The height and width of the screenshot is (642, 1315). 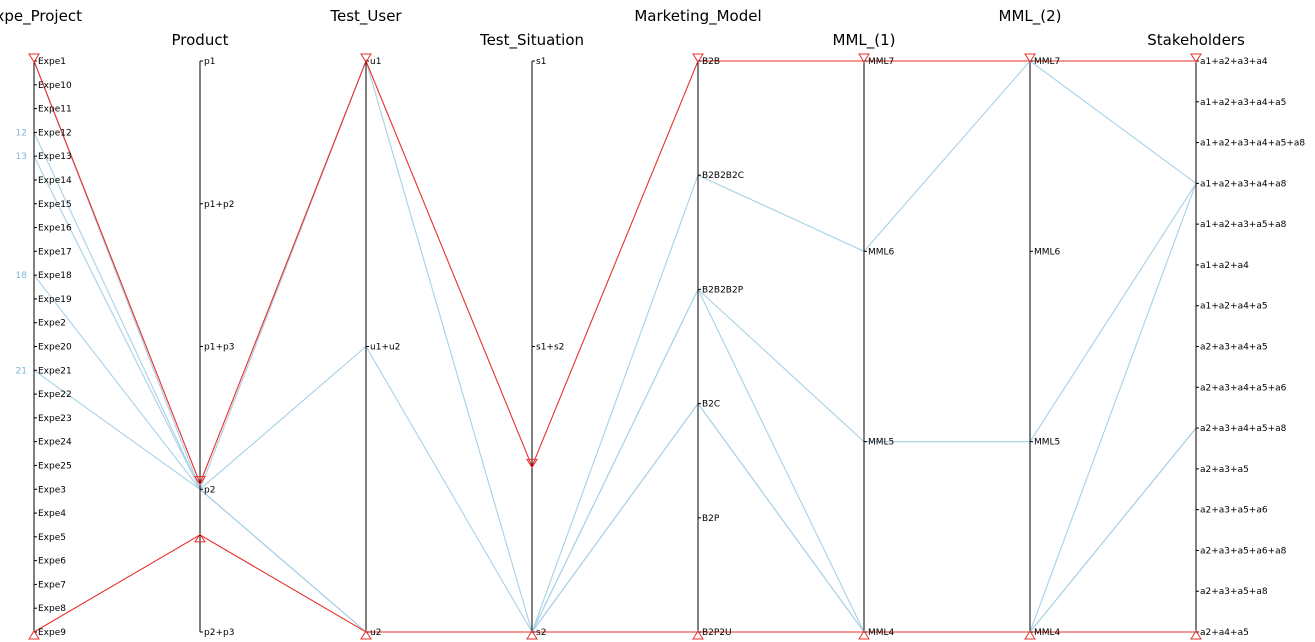 I want to click on axis-test-user: Test_User u1 u1+u2 u2, so click(x=365, y=323).